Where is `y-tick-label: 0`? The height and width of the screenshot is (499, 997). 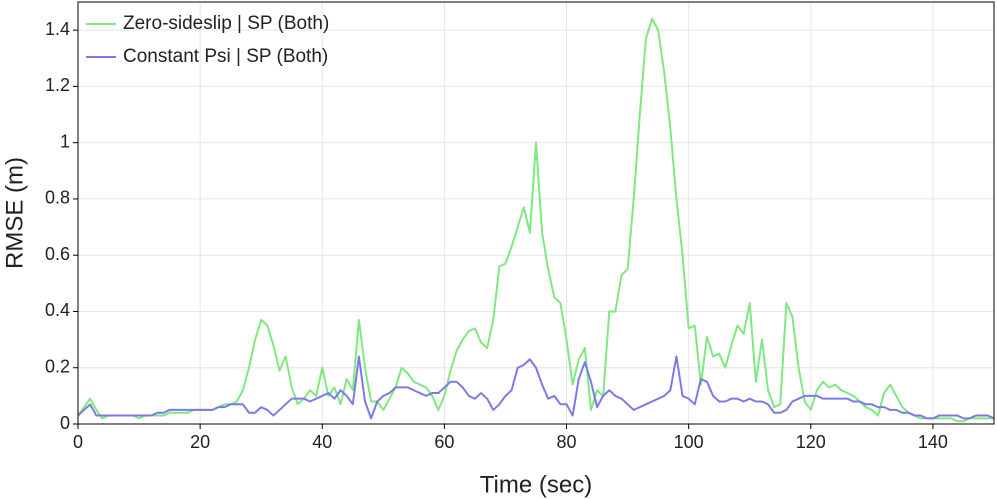
y-tick-label: 0 is located at coordinates (65, 423).